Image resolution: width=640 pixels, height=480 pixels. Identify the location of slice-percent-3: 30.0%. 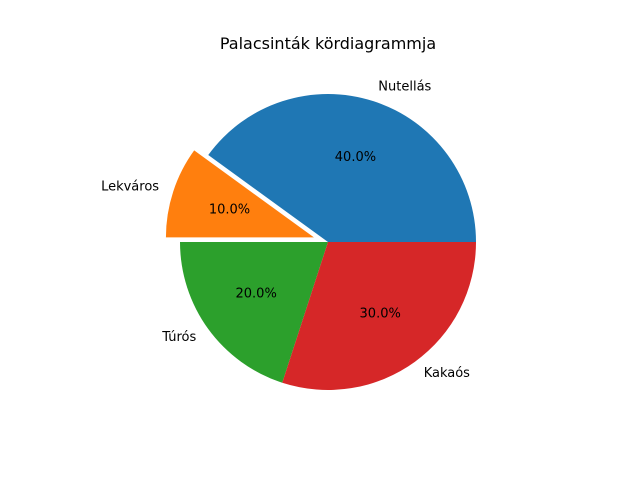
(380, 313).